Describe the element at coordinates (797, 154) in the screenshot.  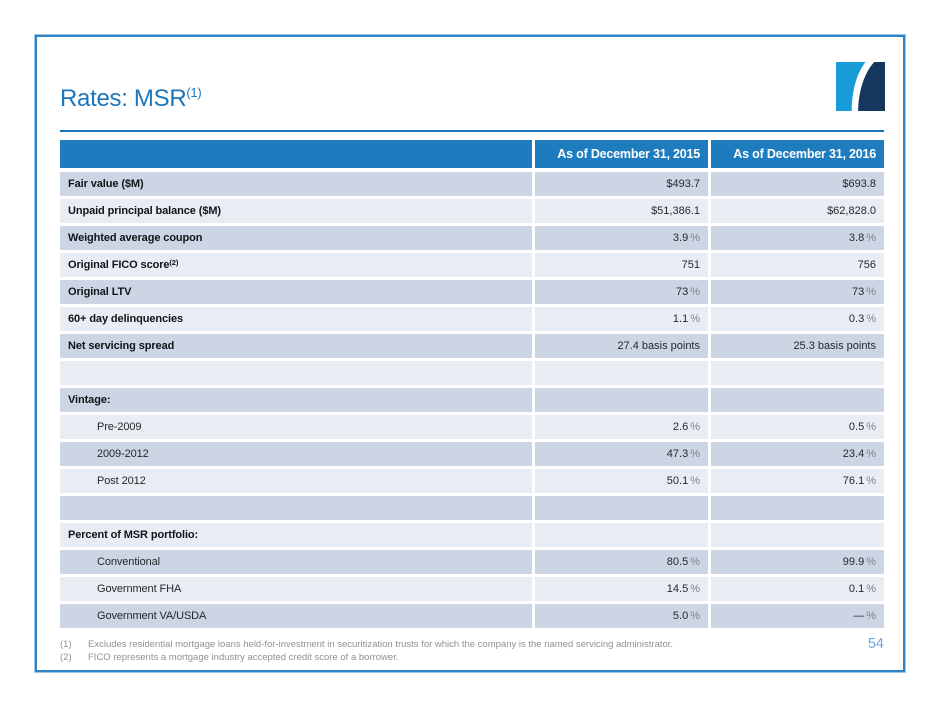
I see `header-cell-2016: As of December 31, 2016` at that location.